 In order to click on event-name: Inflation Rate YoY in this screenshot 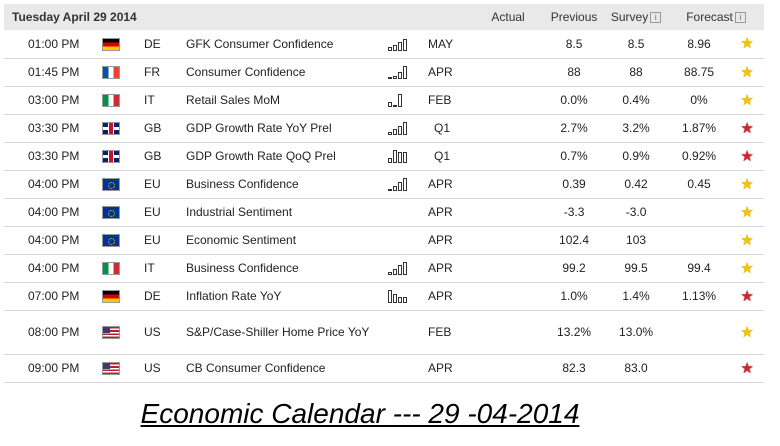, I will do `click(234, 296)`.